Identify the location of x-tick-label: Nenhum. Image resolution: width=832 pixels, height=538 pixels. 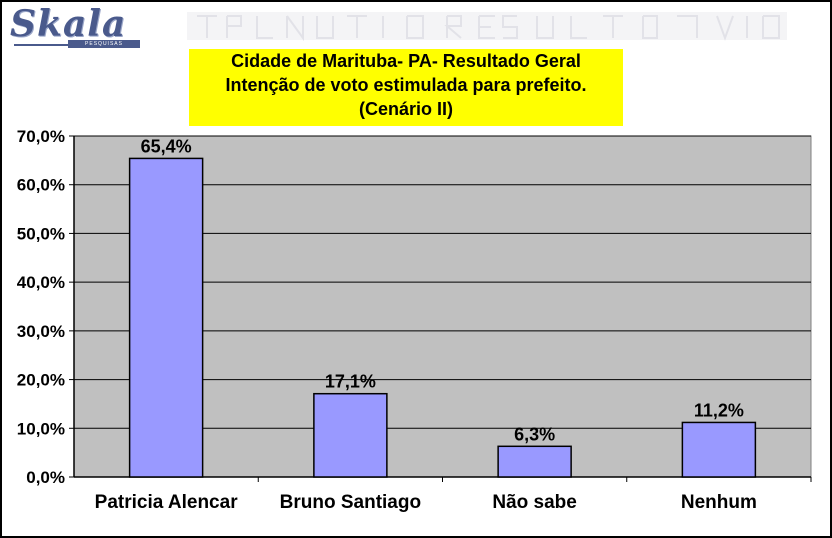
(719, 502).